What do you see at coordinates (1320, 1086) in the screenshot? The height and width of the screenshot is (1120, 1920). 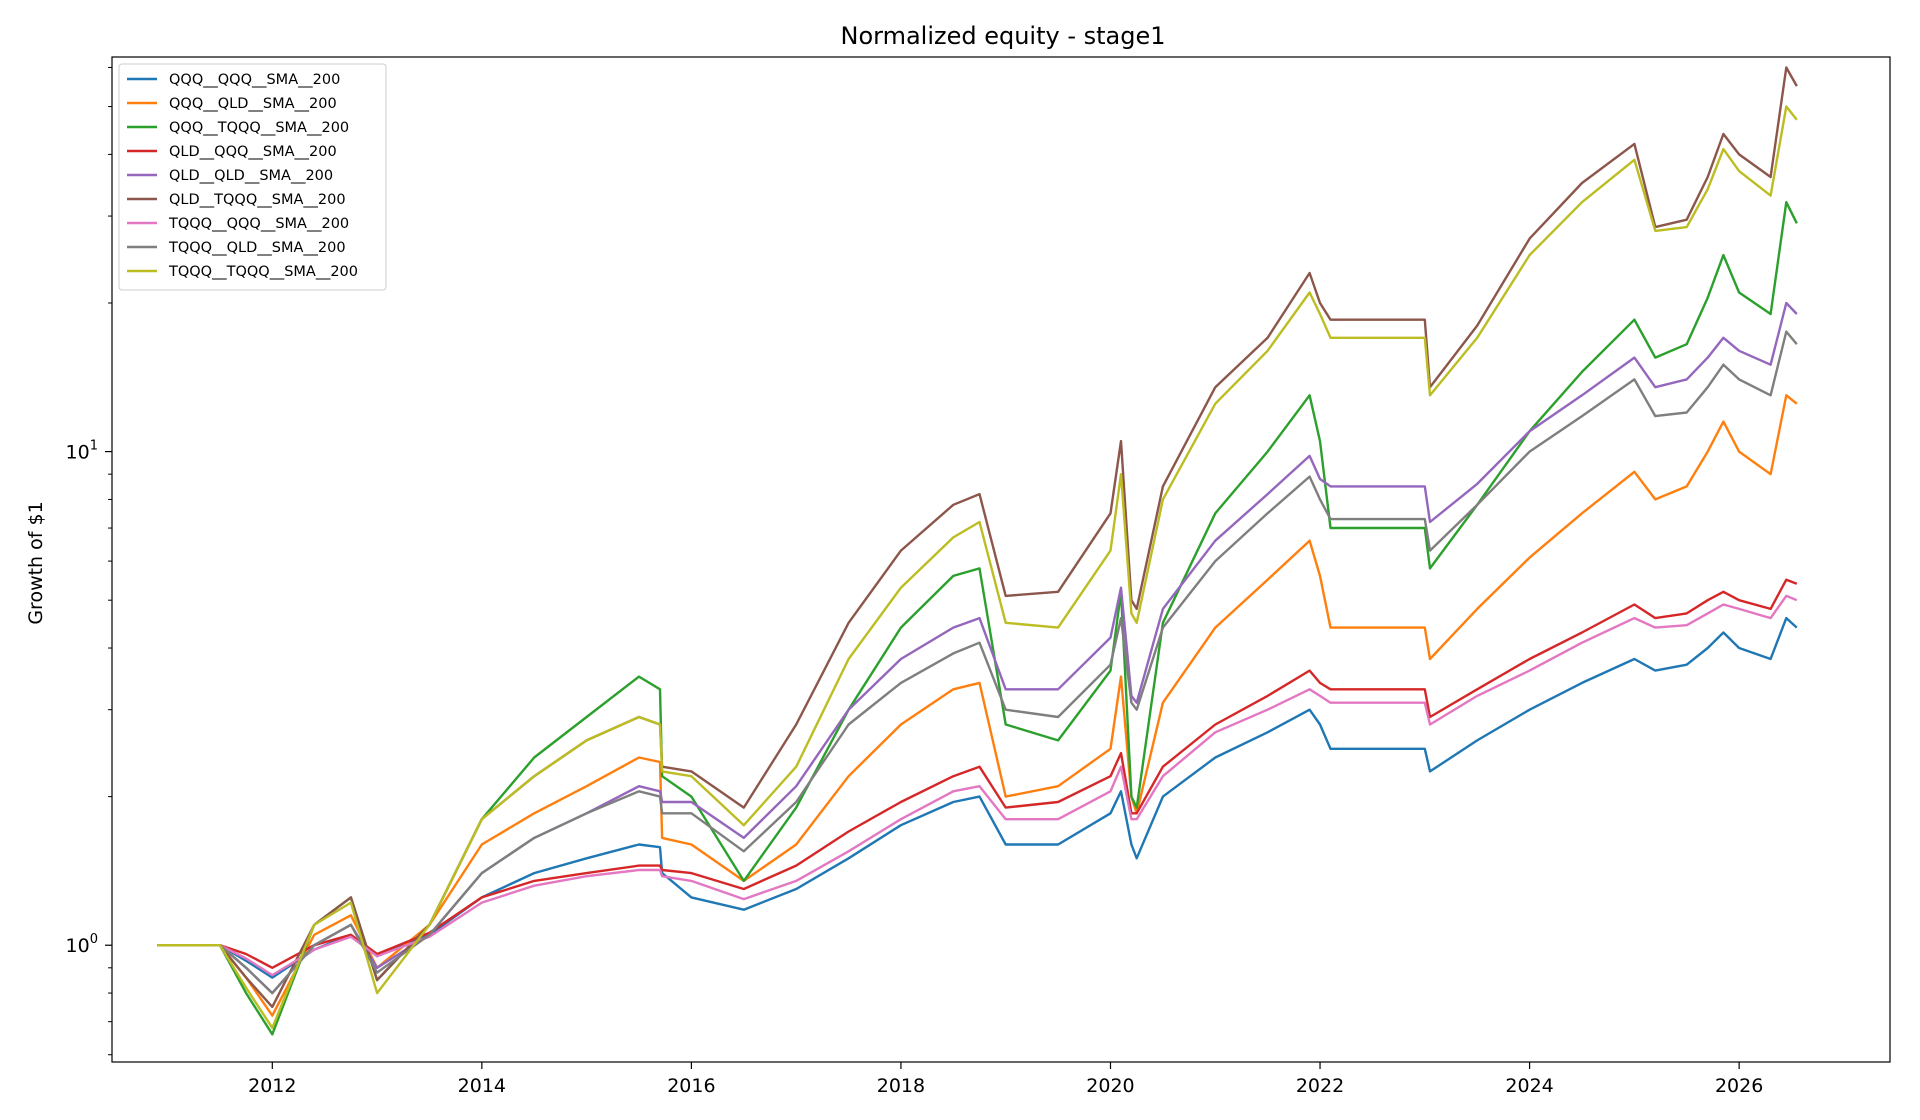 I see `x-tick-label: 2022` at bounding box center [1320, 1086].